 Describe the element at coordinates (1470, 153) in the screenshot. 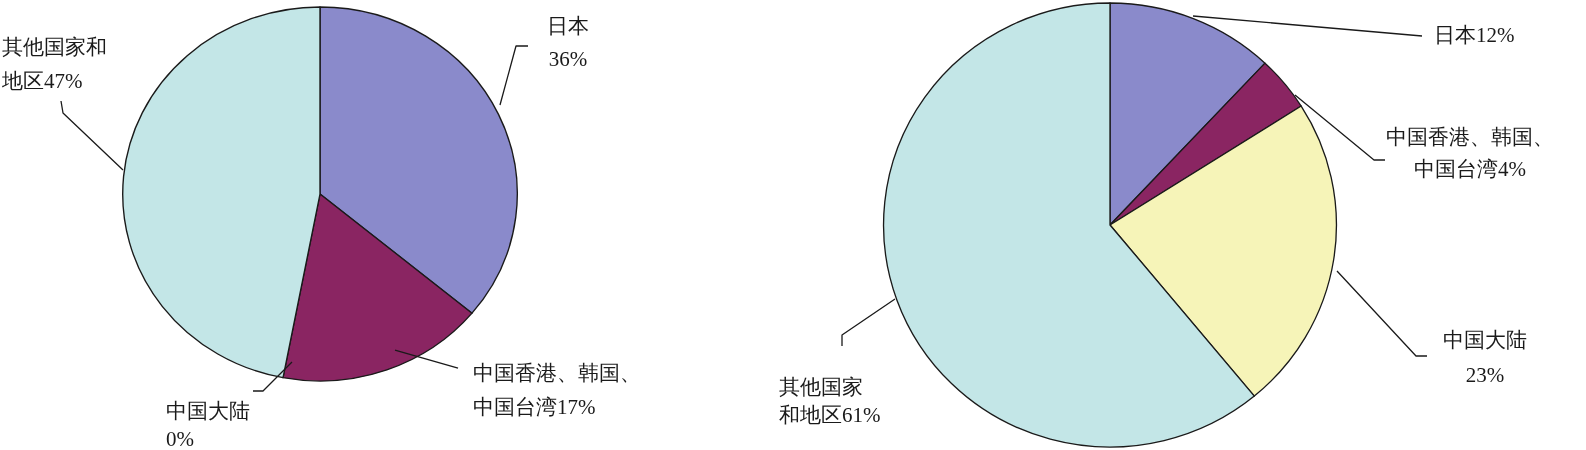

I see `slice-label: 中国香港、韩国、中国台湾4%` at that location.